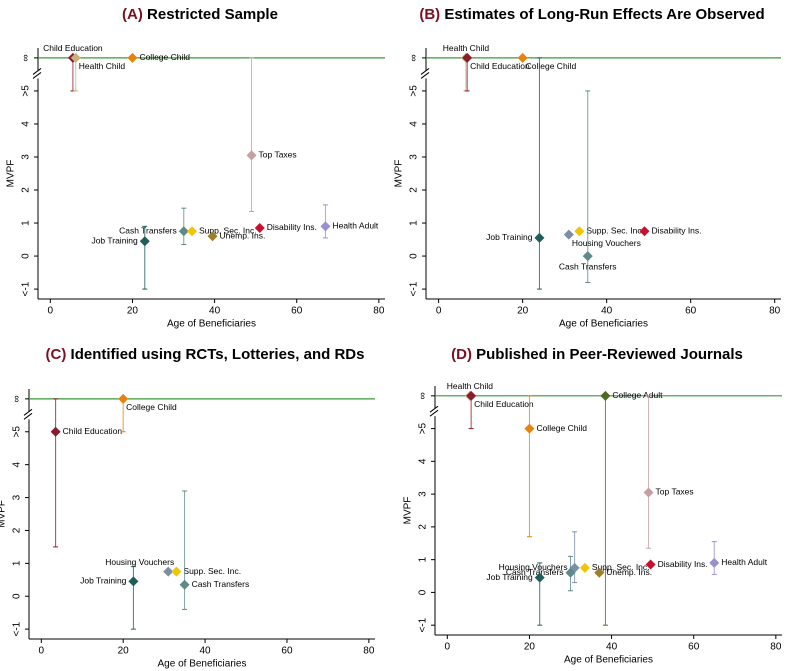 This screenshot has height=671, width=795. Describe the element at coordinates (56, 354) in the screenshot. I see `panel-letter: (C)` at that location.